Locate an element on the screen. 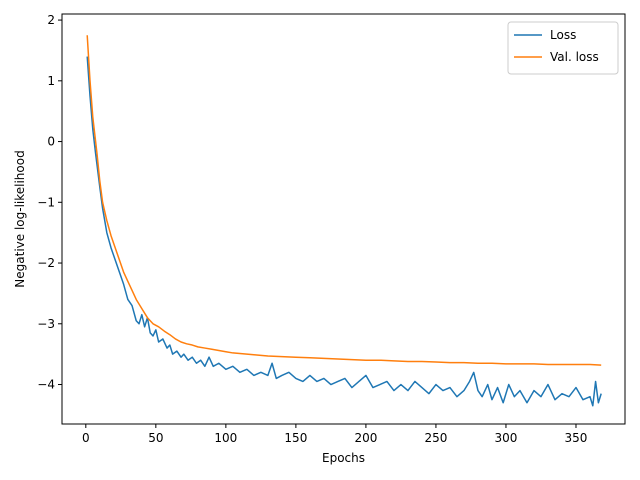  y-tick-label: −4 is located at coordinates (46, 385).